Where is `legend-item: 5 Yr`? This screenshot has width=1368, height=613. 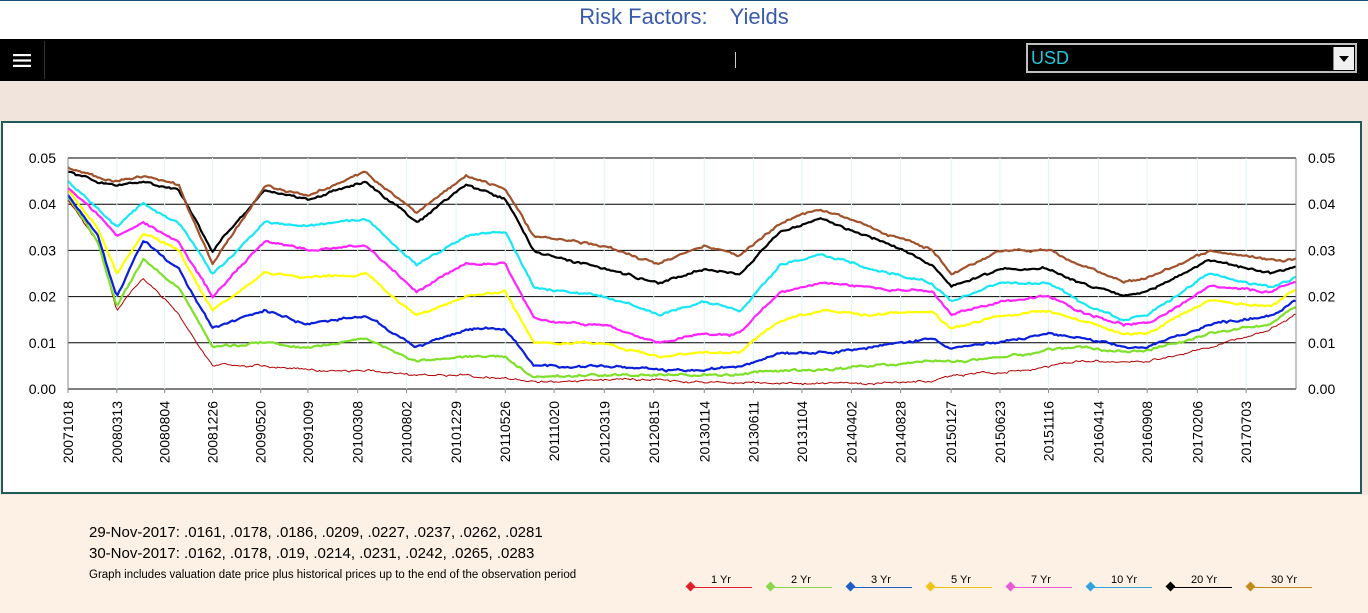 legend-item: 5 Yr is located at coordinates (960, 586).